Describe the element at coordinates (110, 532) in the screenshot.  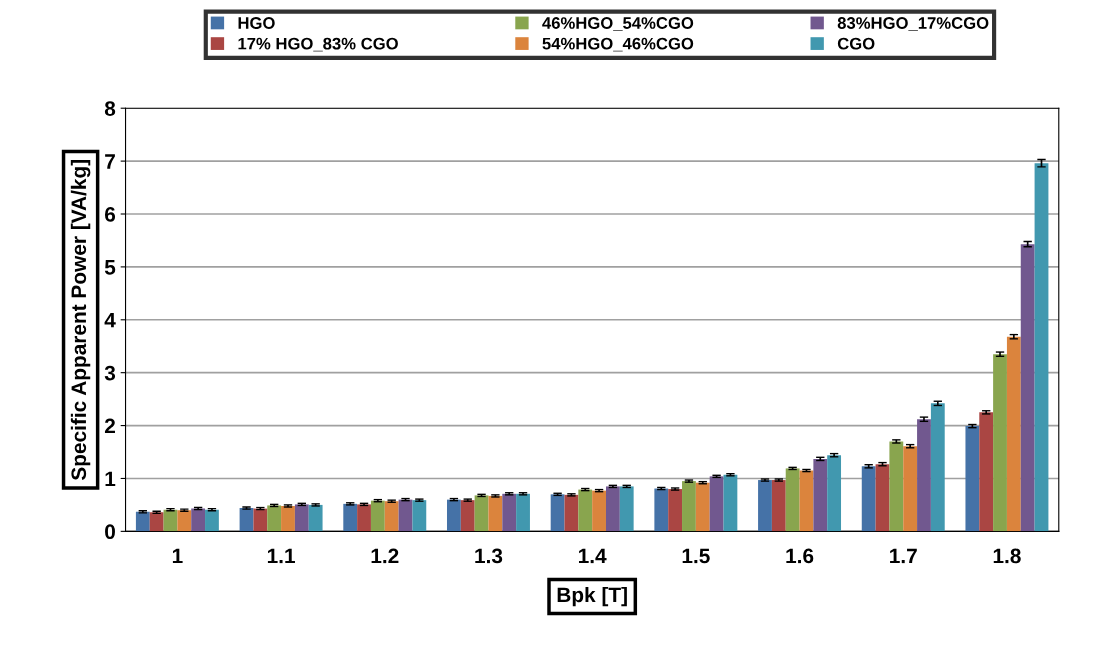
I see `y-tick-label: 0` at that location.